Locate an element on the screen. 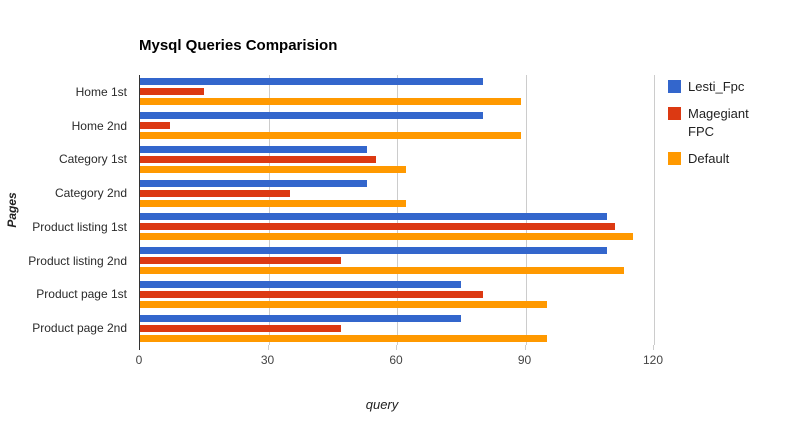 The width and height of the screenshot is (792, 428). x-axis-tick-label: 0 is located at coordinates (139, 360).